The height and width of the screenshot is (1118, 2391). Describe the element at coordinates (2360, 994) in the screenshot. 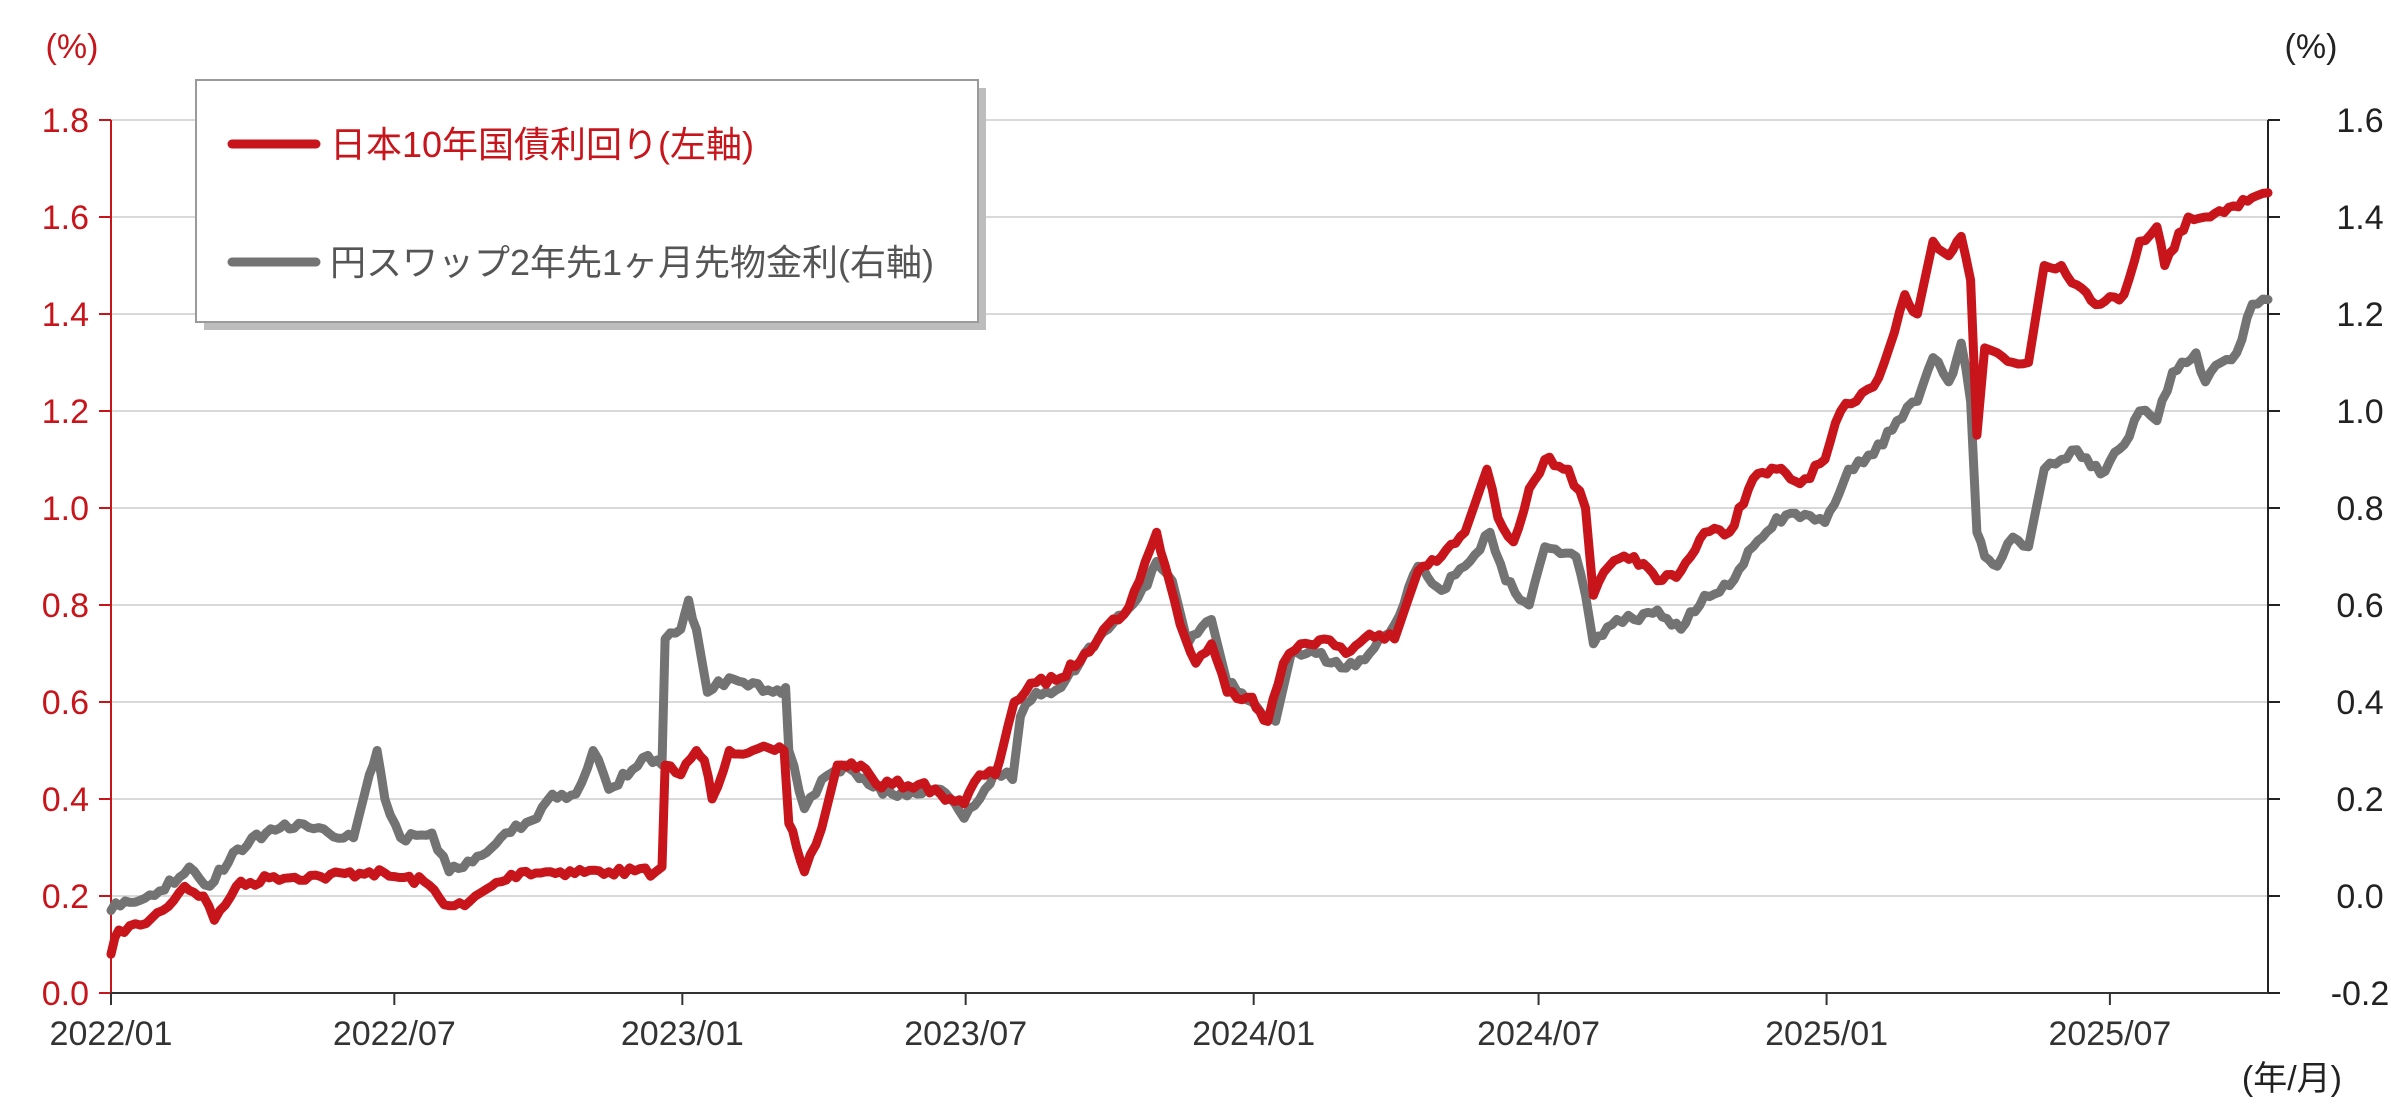

I see `right-y-tick-label: -0.2` at that location.